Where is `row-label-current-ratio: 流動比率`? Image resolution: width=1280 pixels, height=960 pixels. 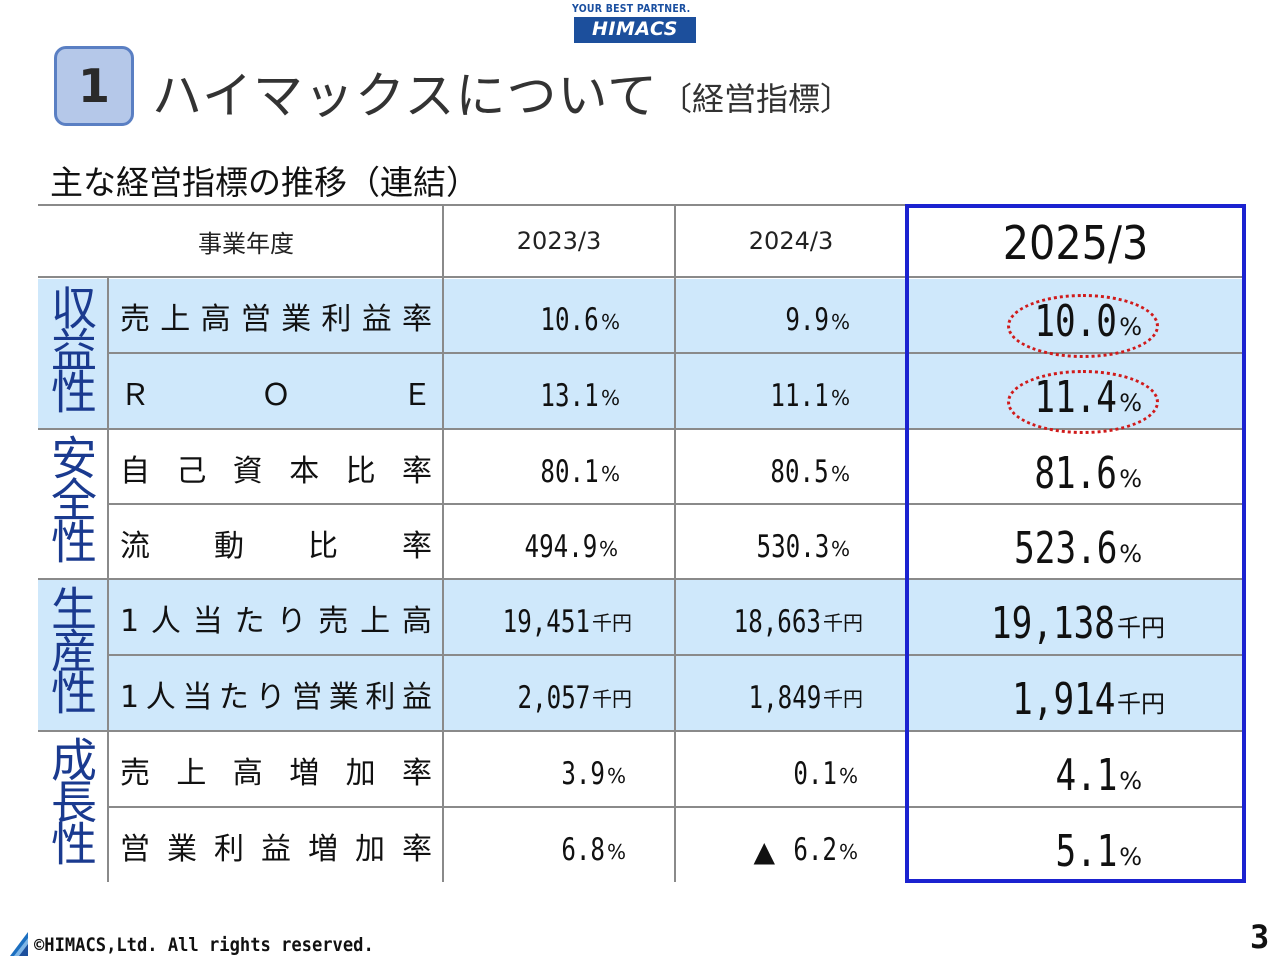
row-label-current-ratio: 流動比率 is located at coordinates (276, 546).